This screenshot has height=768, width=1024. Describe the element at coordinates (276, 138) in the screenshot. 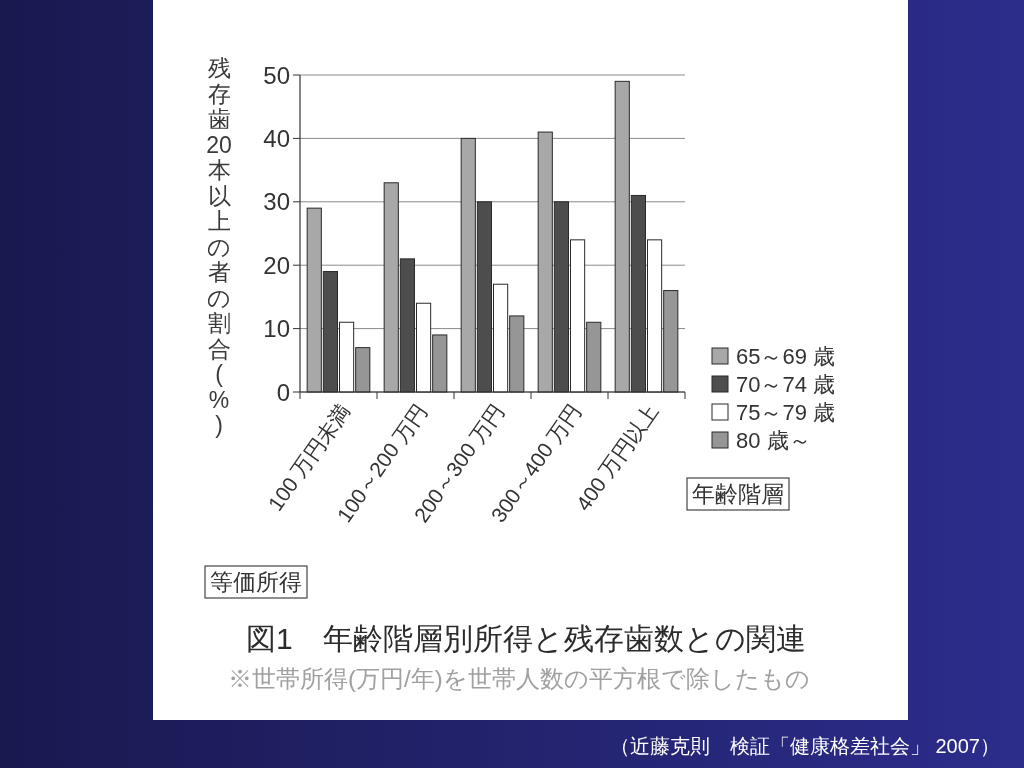

I see `y-tick-label: 40` at that location.